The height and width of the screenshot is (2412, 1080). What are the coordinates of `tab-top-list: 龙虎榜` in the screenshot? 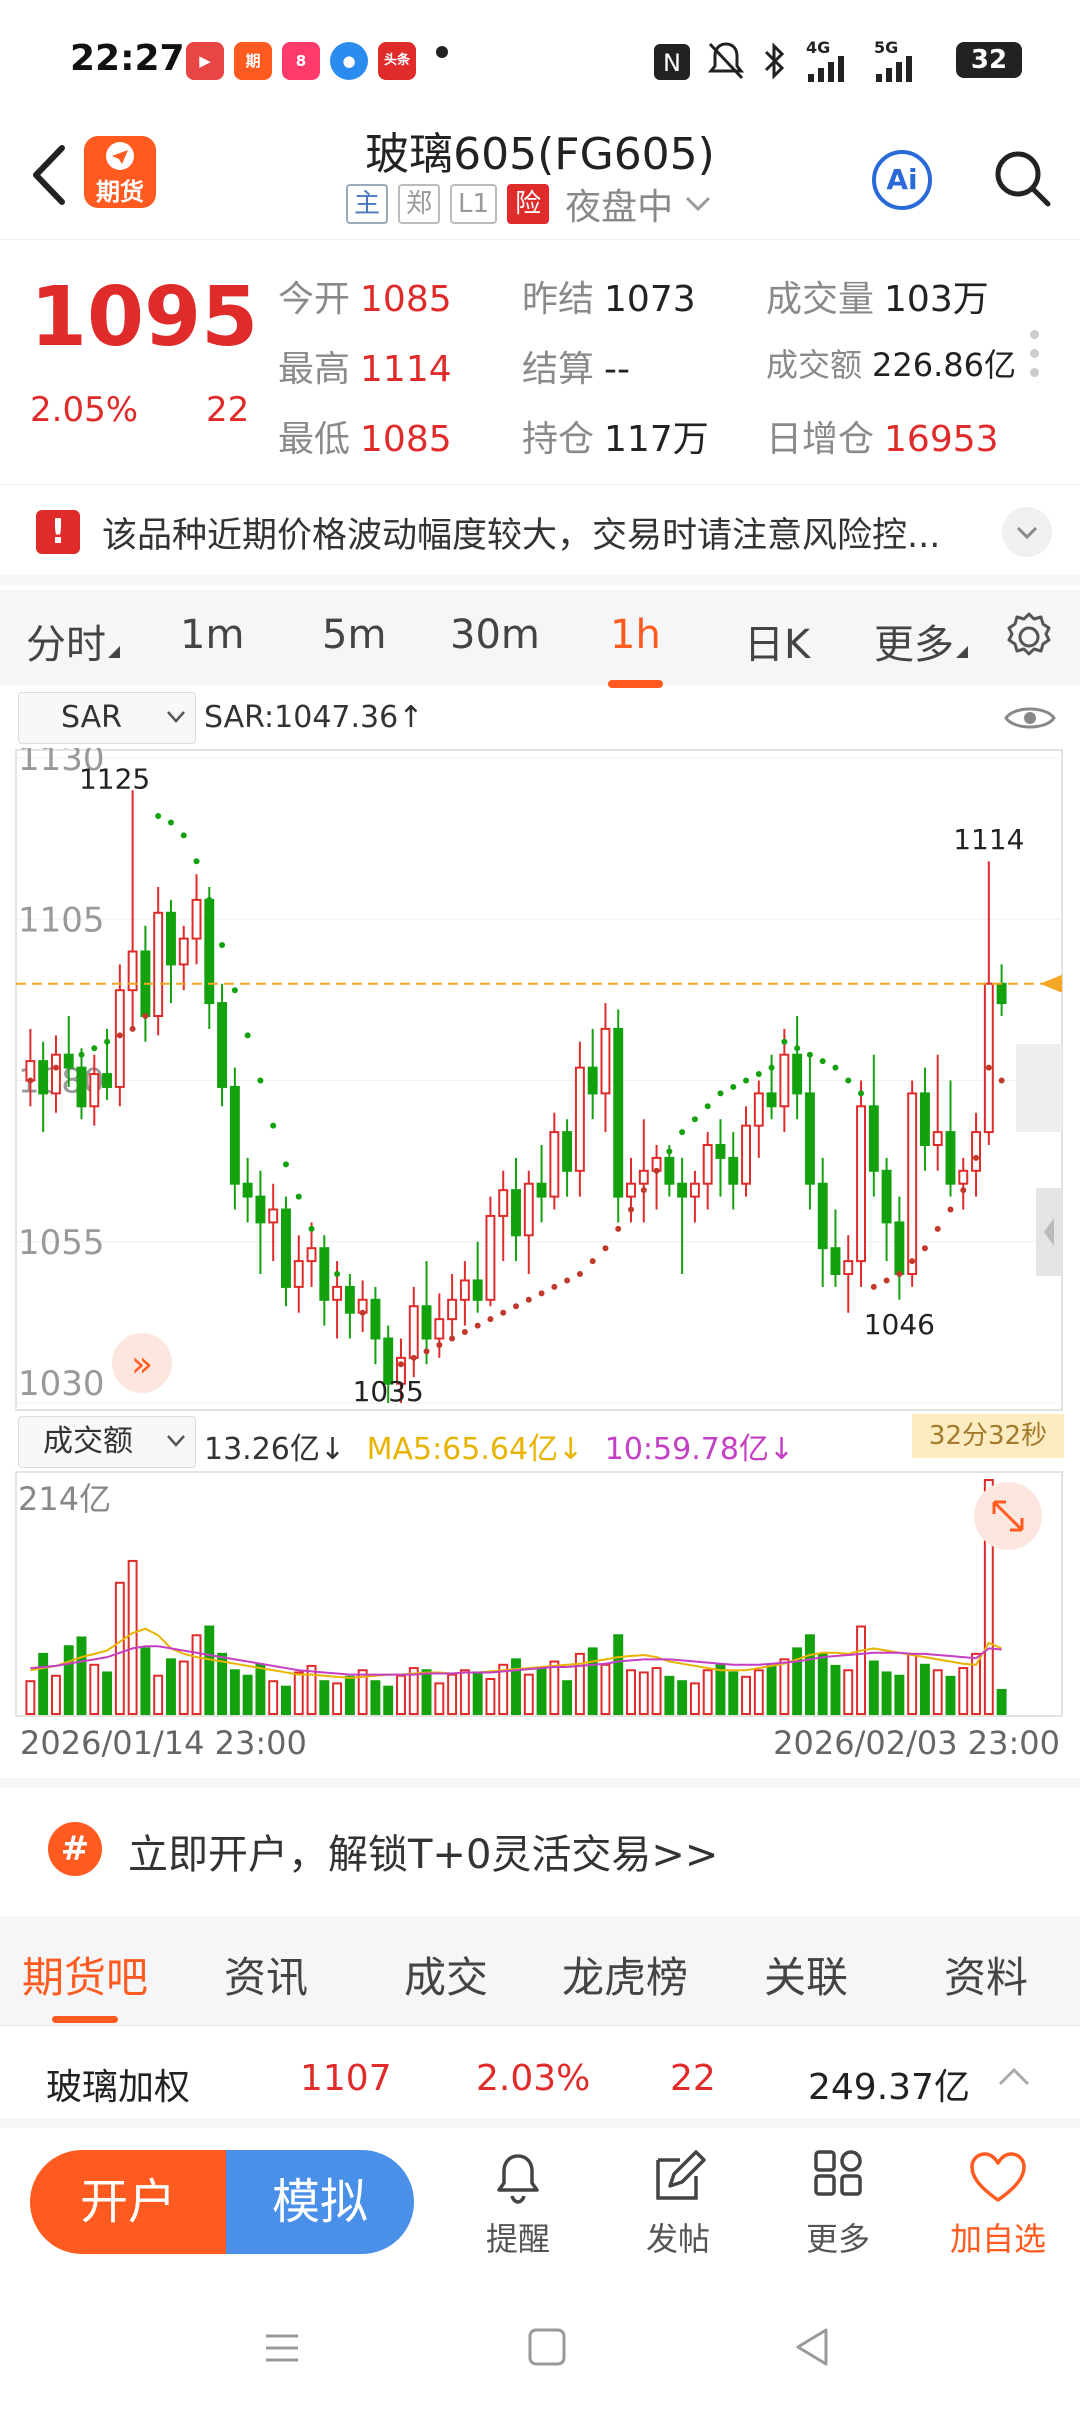 It's located at (625, 1977).